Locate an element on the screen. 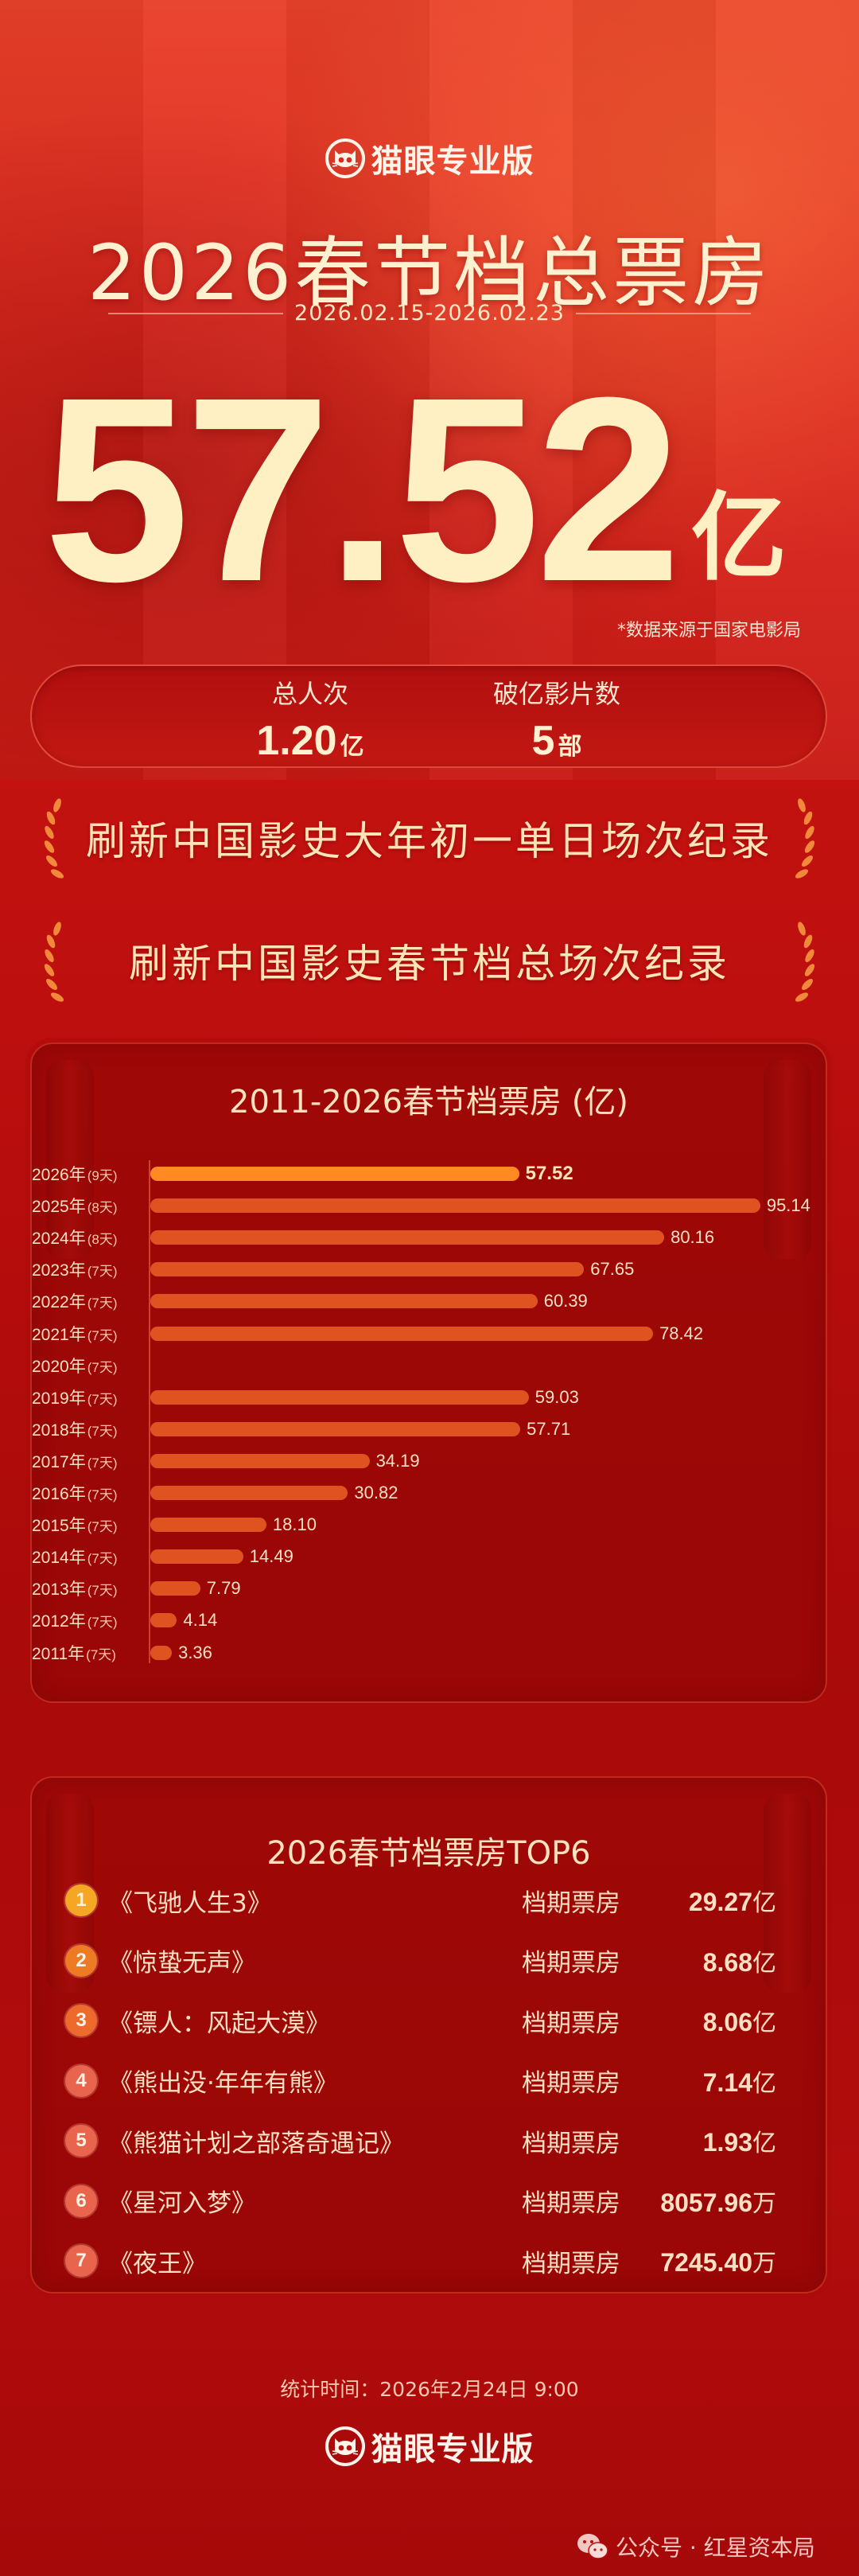 The height and width of the screenshot is (2576, 859). gross-value: 8.06亿 is located at coordinates (739, 2022).